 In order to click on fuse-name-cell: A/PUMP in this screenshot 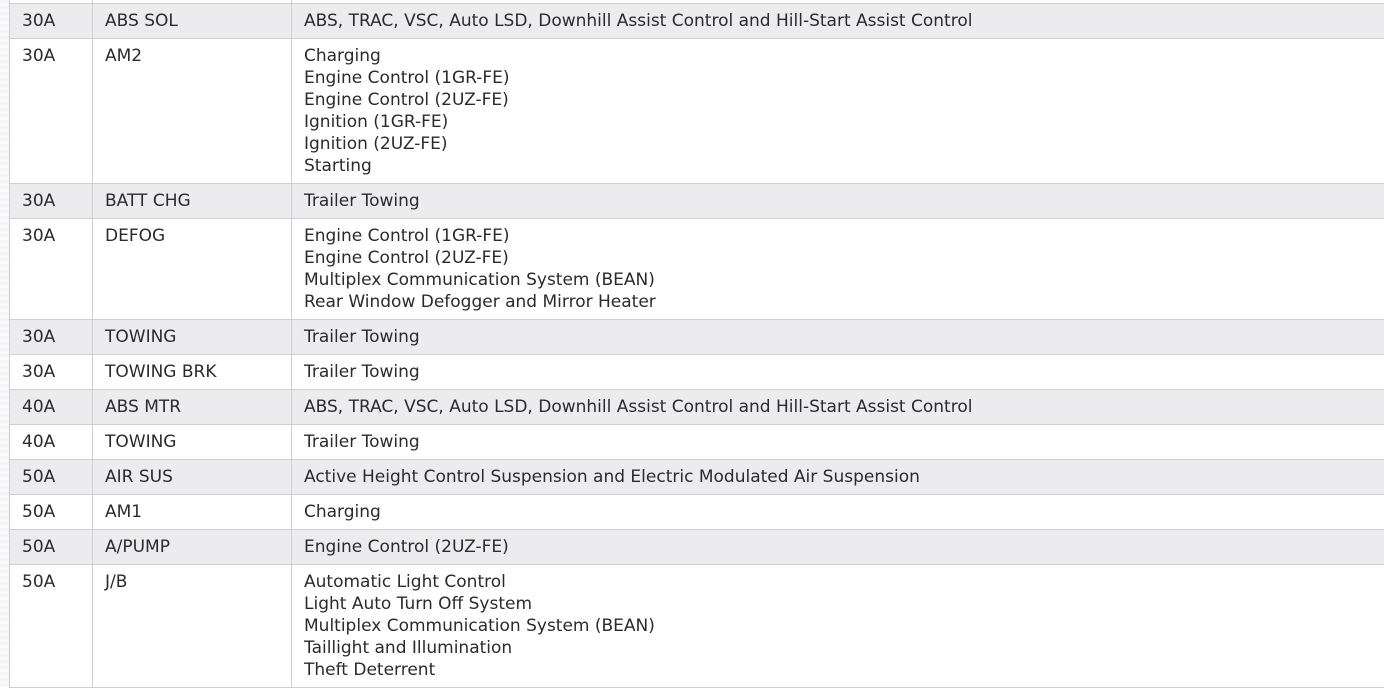, I will do `click(192, 547)`.